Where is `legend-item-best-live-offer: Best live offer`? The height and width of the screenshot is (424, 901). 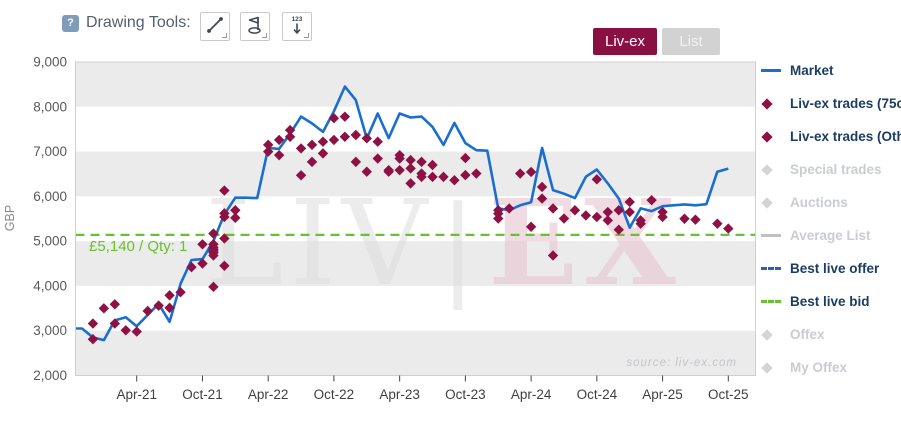
legend-item-best-live-offer: Best live offer is located at coordinates (830, 268).